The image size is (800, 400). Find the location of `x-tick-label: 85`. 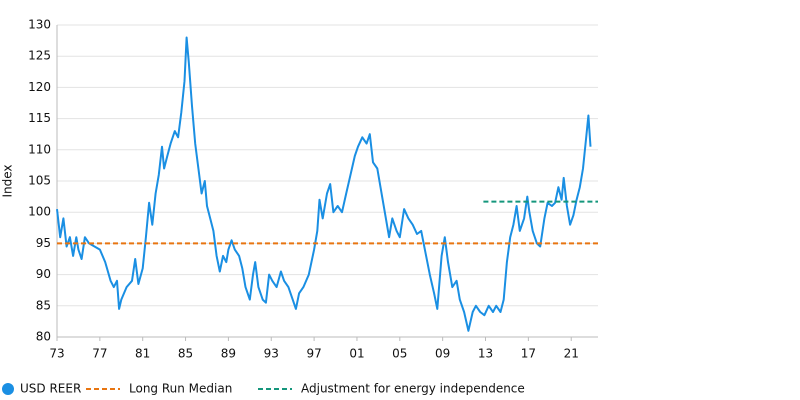

x-tick-label: 85 is located at coordinates (185, 354).